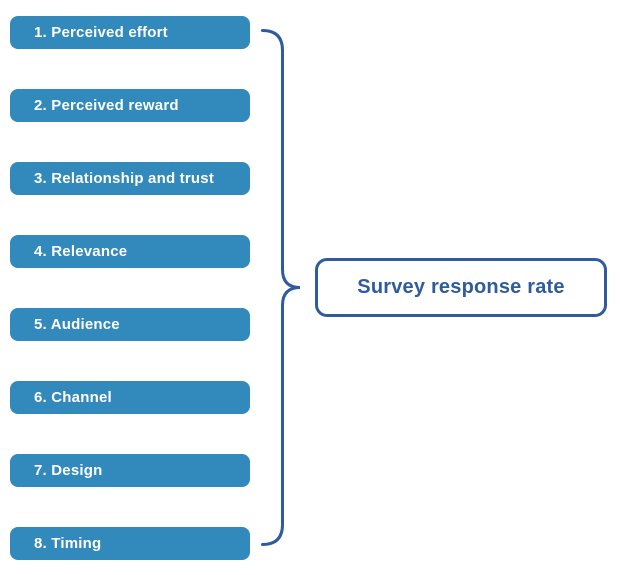 The height and width of the screenshot is (575, 620). What do you see at coordinates (130, 251) in the screenshot?
I see `factor-box-4: 4. Relevance` at bounding box center [130, 251].